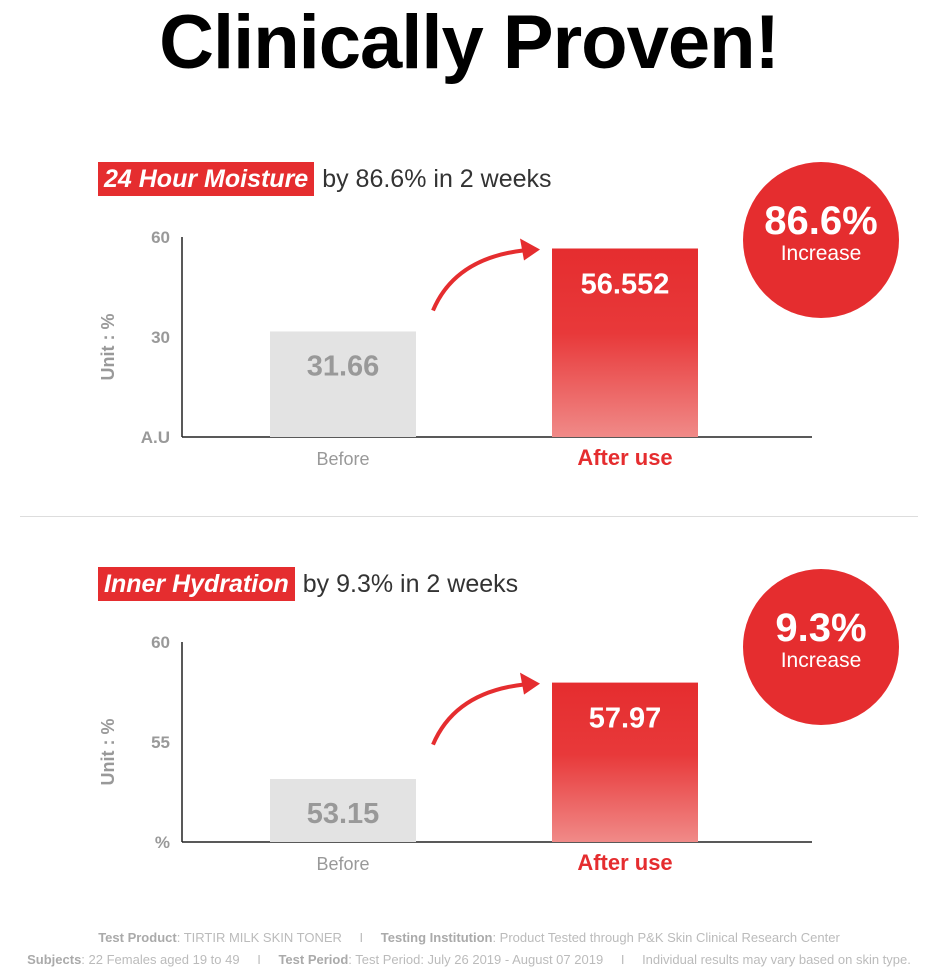  Describe the element at coordinates (437, 178) in the screenshot. I see `chart-subtitle: by 86.6% in 2 weeks` at that location.